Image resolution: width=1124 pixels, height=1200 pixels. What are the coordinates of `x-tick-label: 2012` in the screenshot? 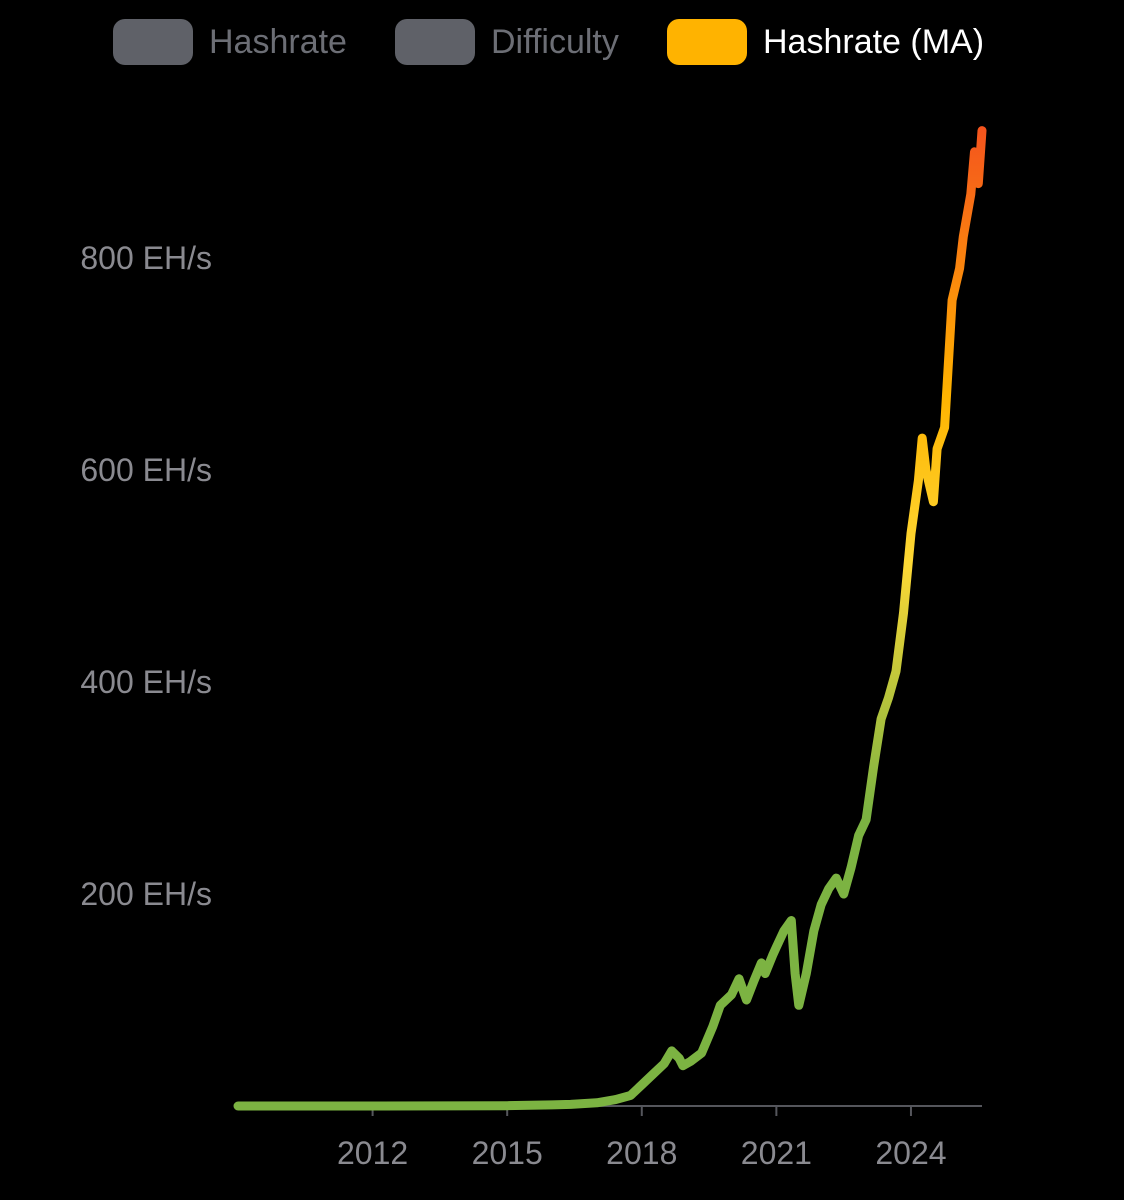 It's located at (372, 1153).